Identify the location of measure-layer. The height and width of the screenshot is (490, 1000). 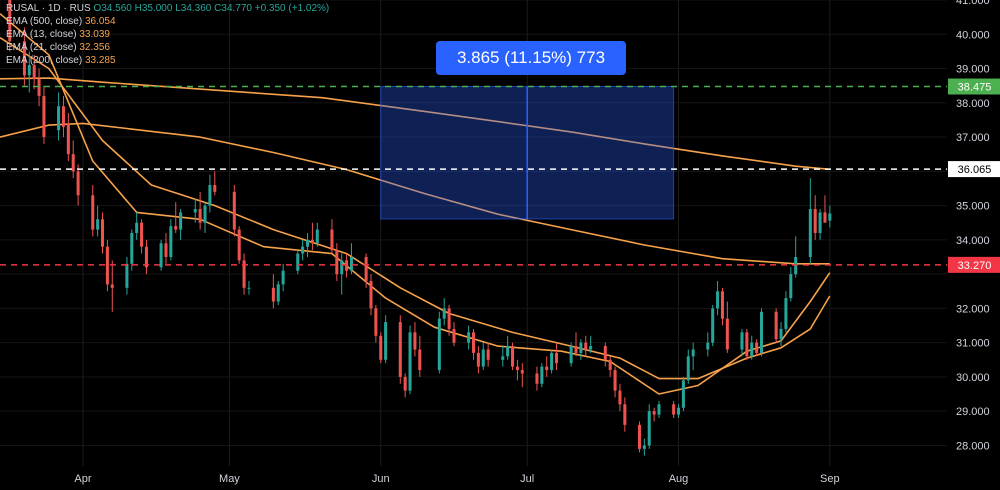
(527, 153).